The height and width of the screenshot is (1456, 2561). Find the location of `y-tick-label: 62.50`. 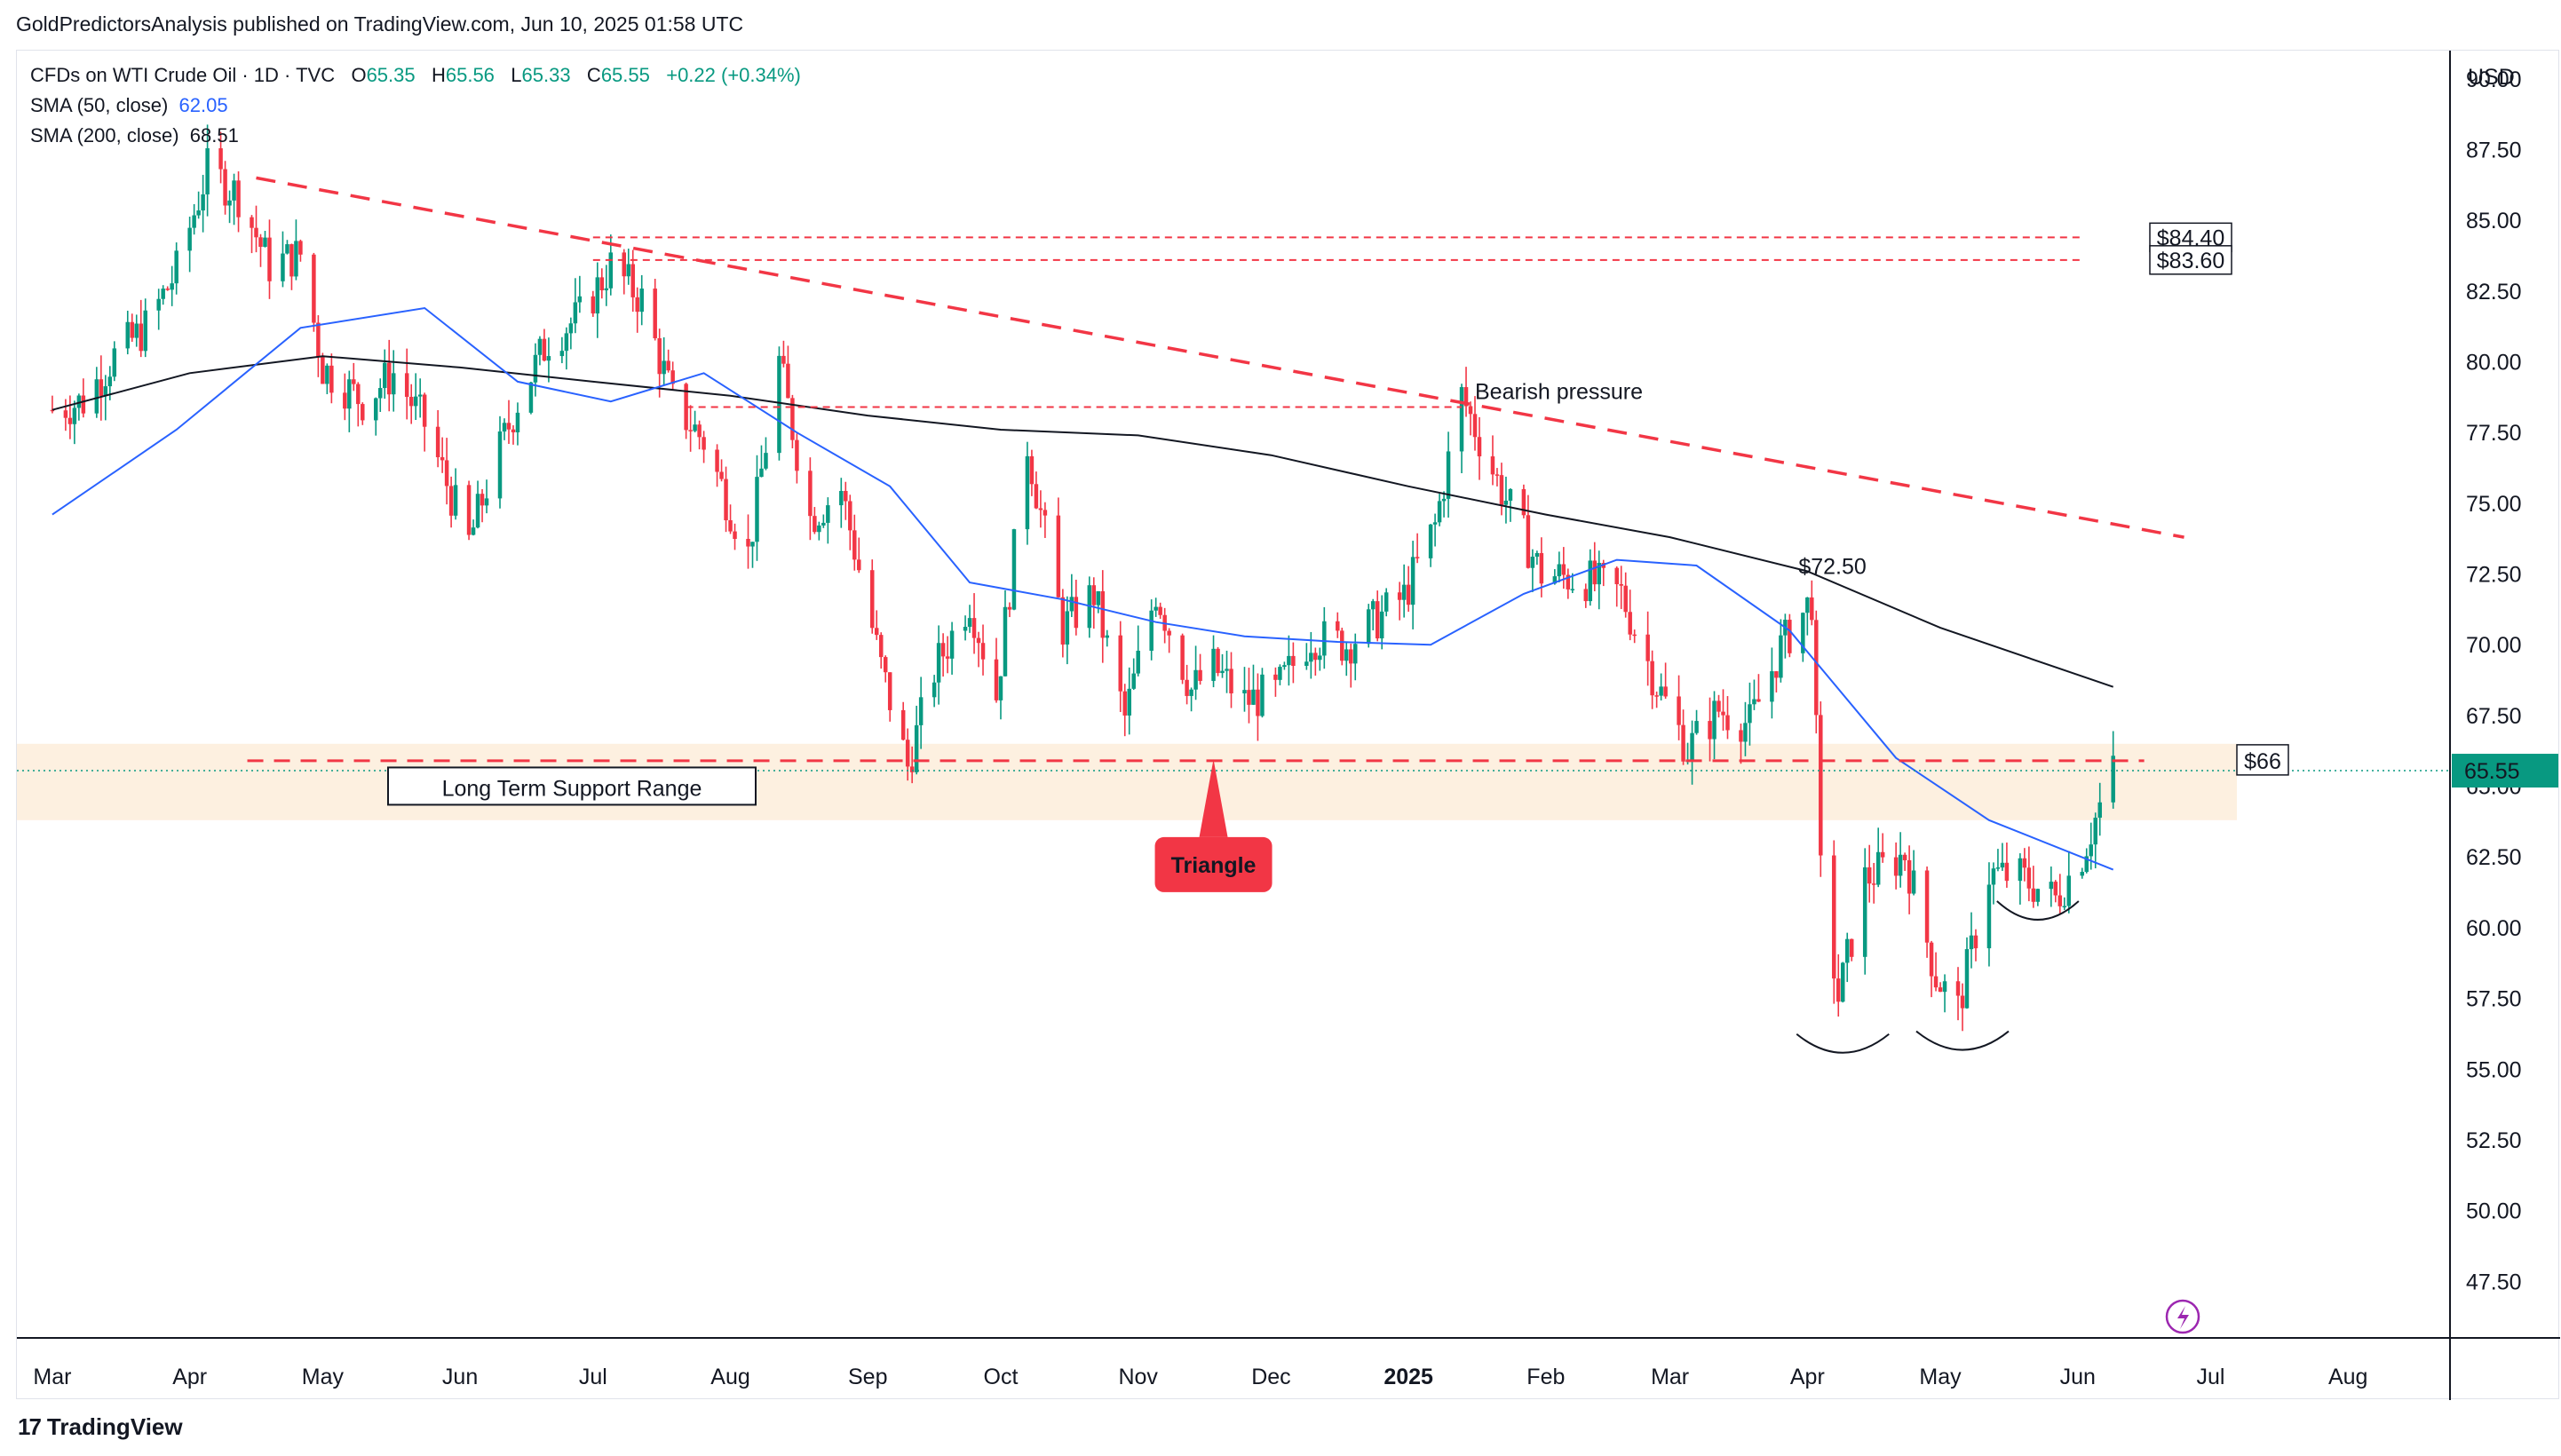

y-tick-label: 62.50 is located at coordinates (2494, 857).